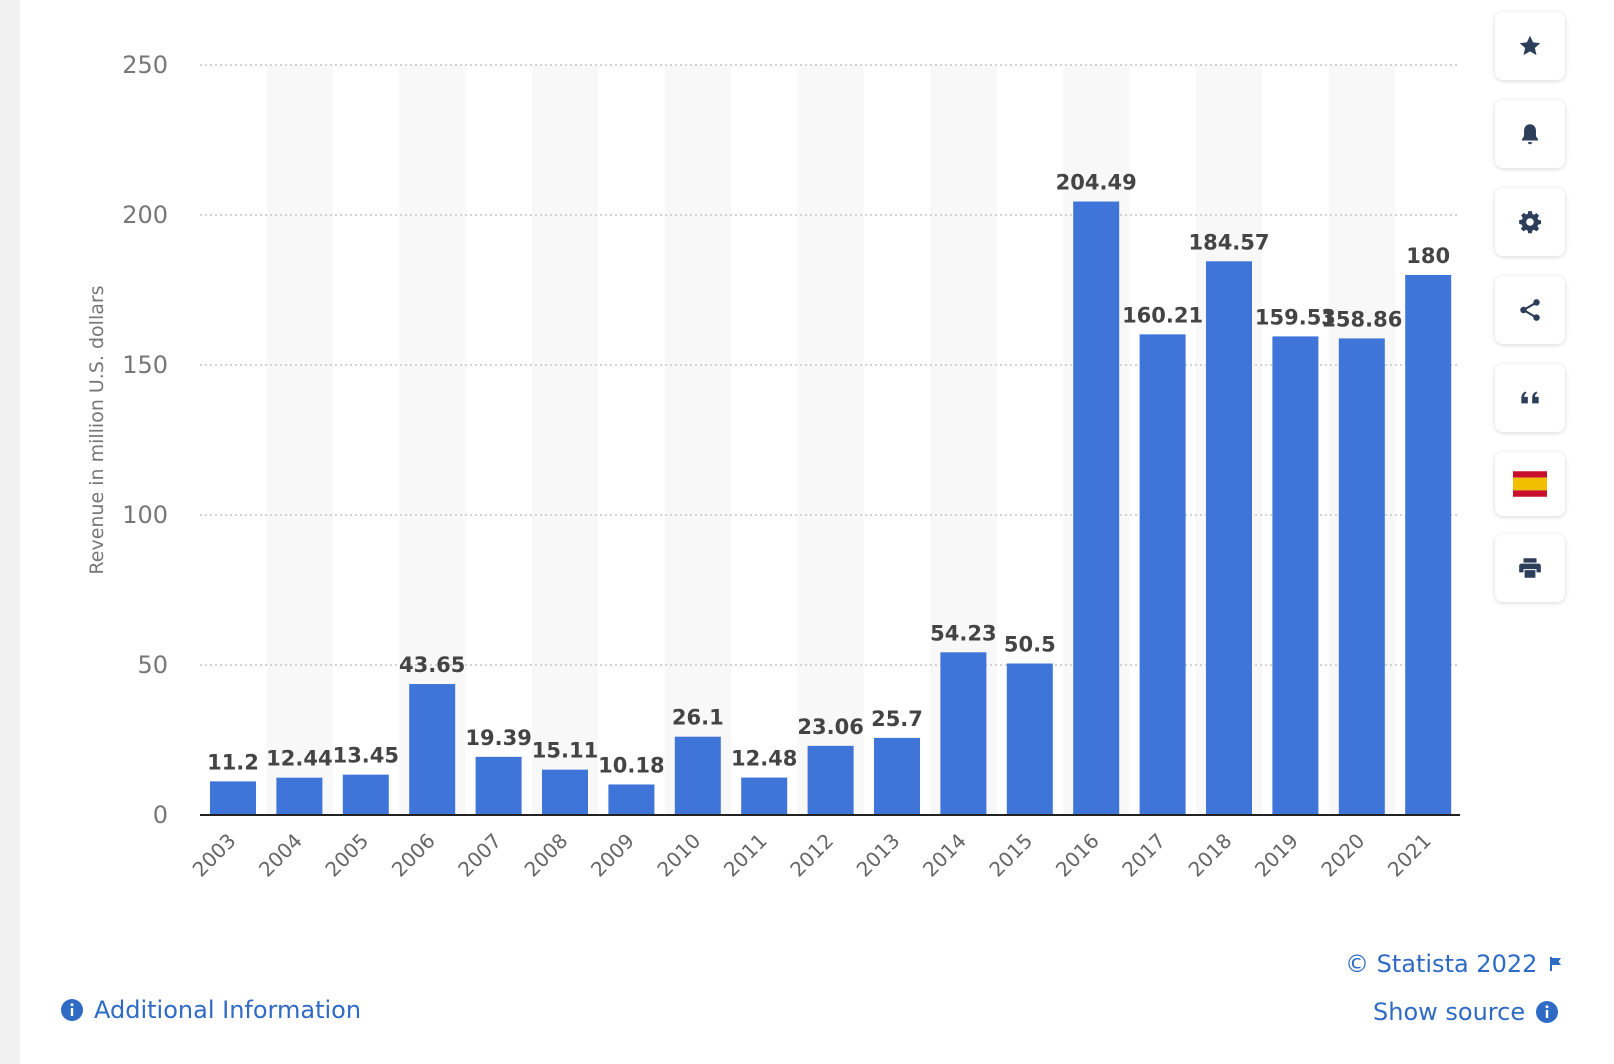 The height and width of the screenshot is (1064, 1614). I want to click on y-tick-label: 0, so click(160, 815).